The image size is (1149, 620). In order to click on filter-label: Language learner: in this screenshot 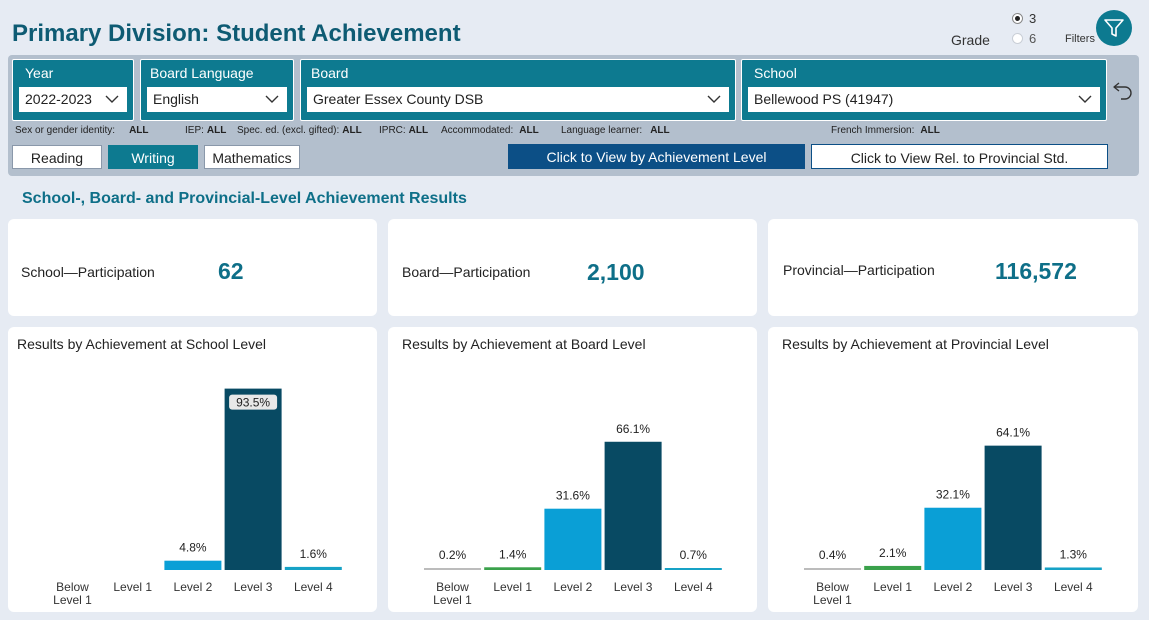, I will do `click(602, 130)`.